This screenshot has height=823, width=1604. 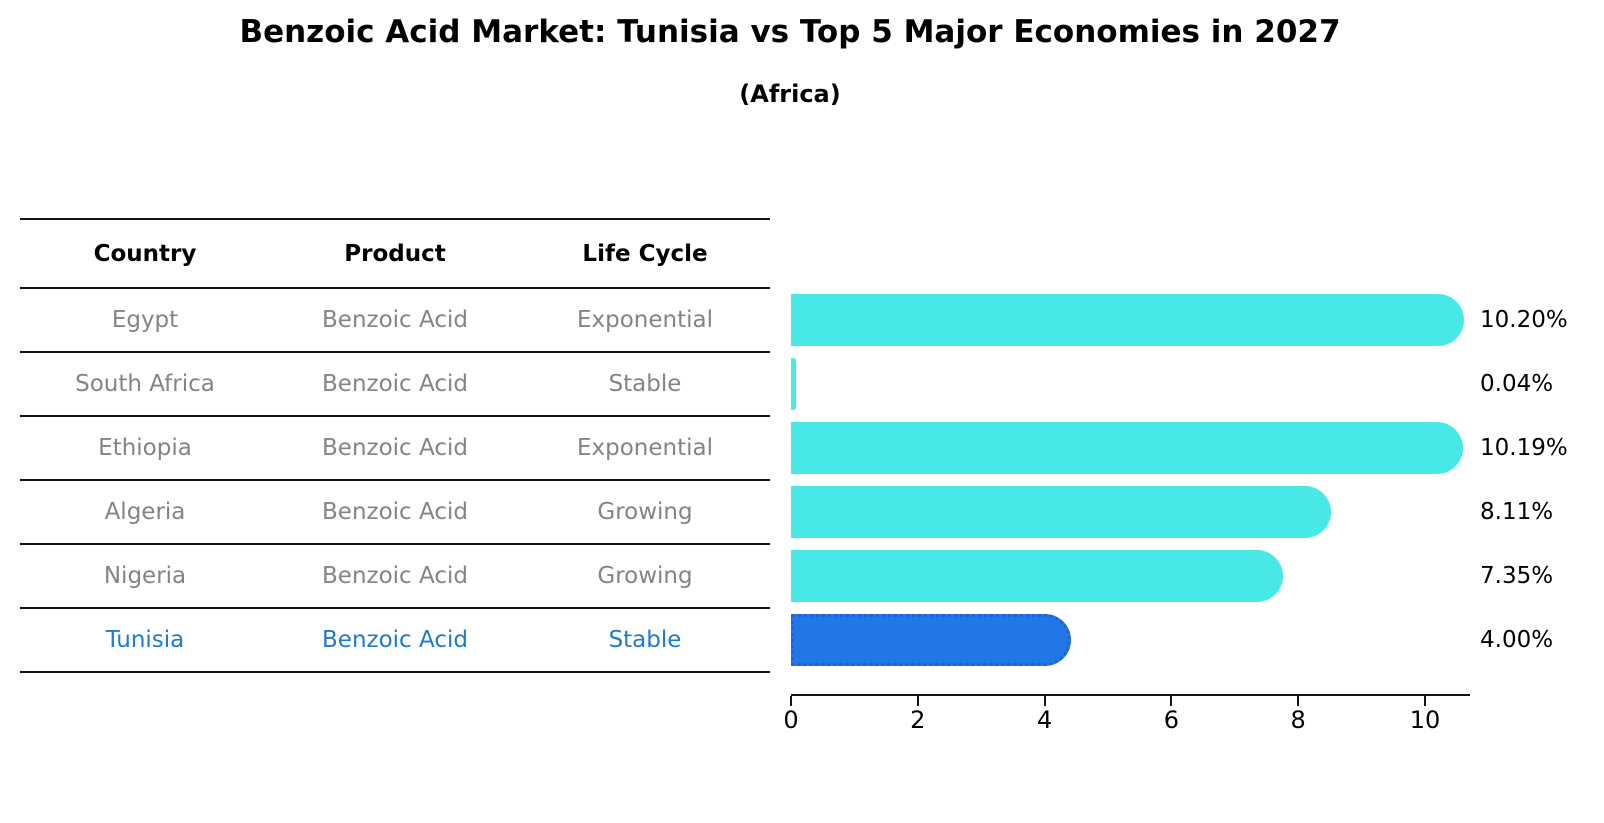 I want to click on country-cell: South Africa, so click(x=145, y=384).